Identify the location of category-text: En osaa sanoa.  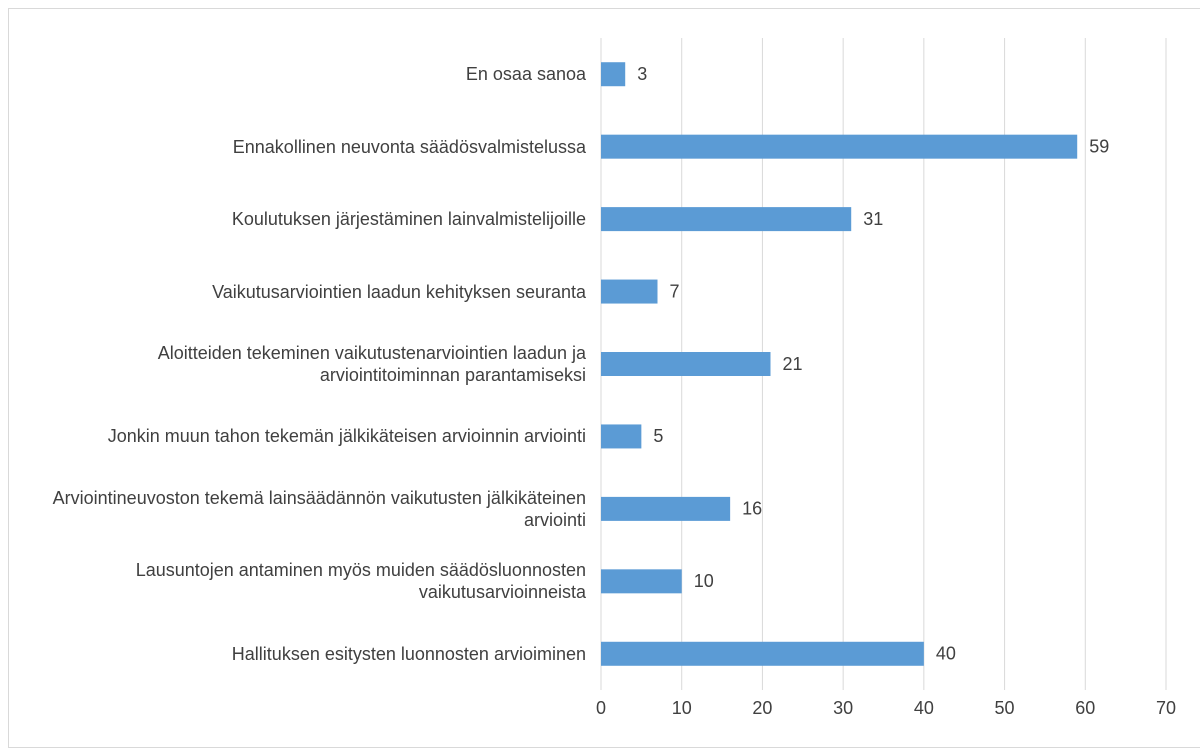
(525, 74).